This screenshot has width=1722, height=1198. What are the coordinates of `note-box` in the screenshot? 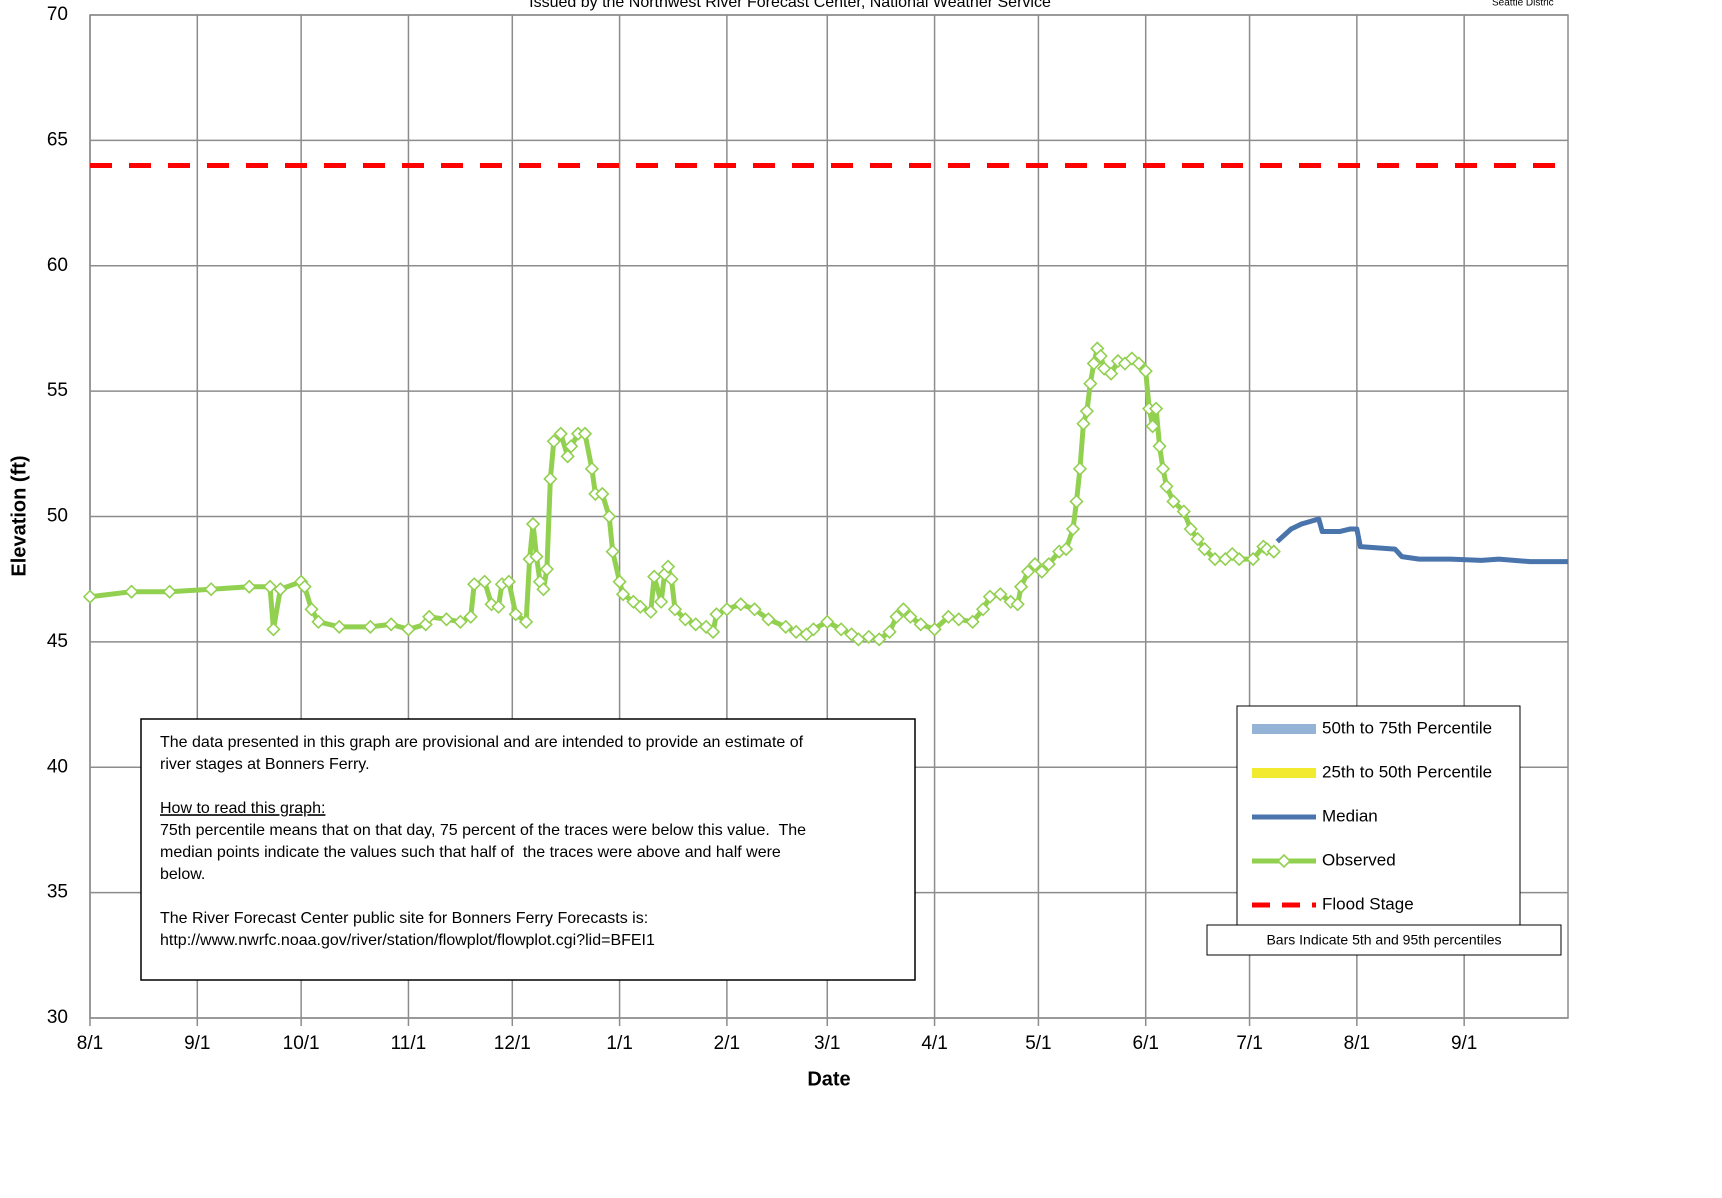 It's located at (528, 849).